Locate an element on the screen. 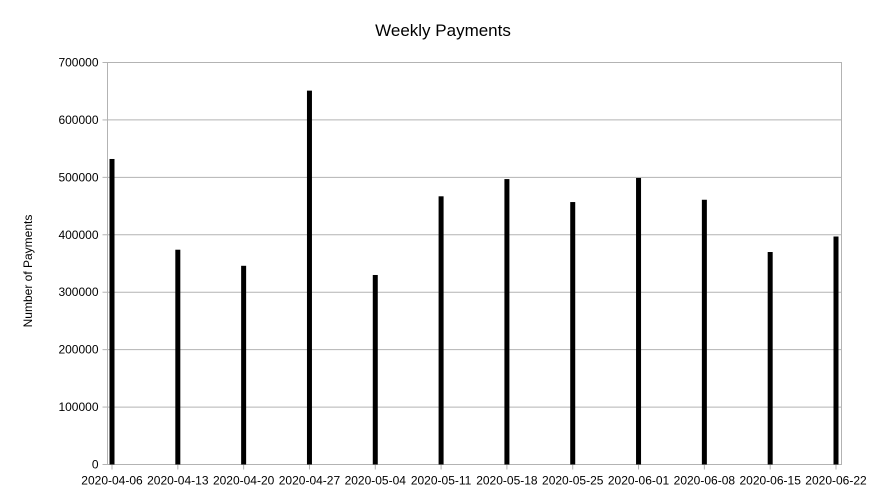 The image size is (886, 498). x-tick-label: 2020-06-01 is located at coordinates (639, 481).